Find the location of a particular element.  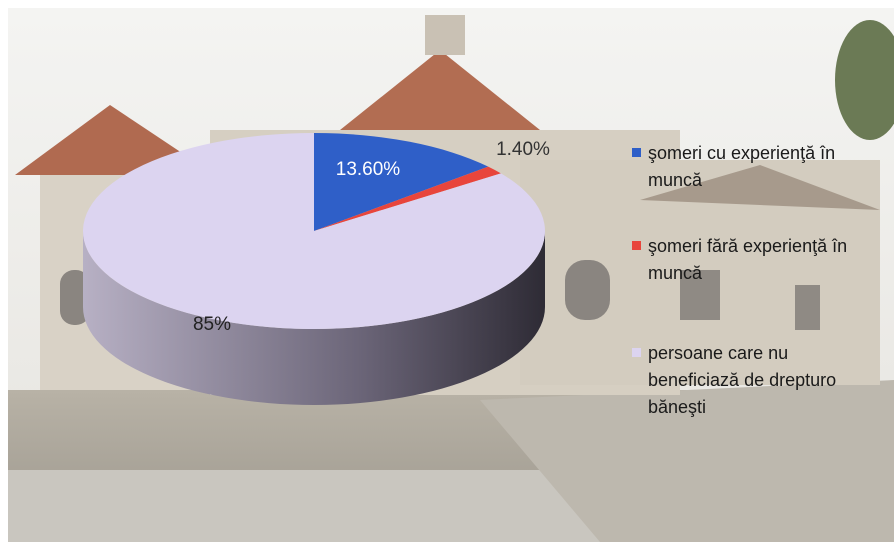

legend-item: şomeri fără experienţă în muncă is located at coordinates (757, 260).